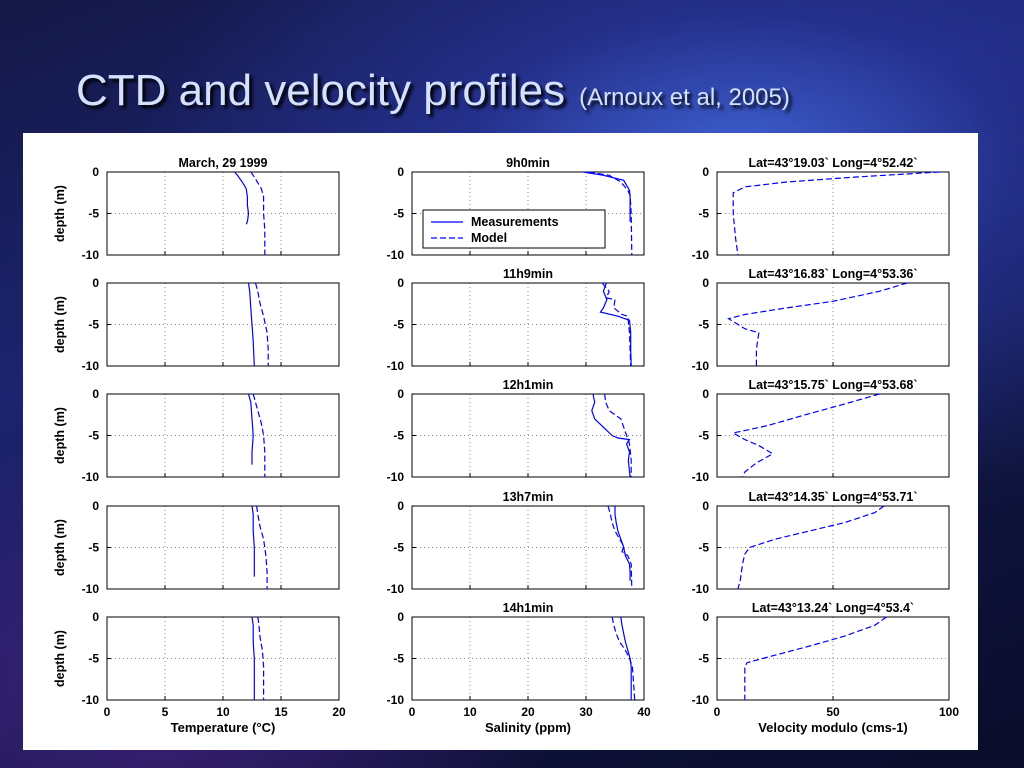 This screenshot has width=1024, height=768. I want to click on ytick-label-r1-velocity-1: -5, so click(703, 214).